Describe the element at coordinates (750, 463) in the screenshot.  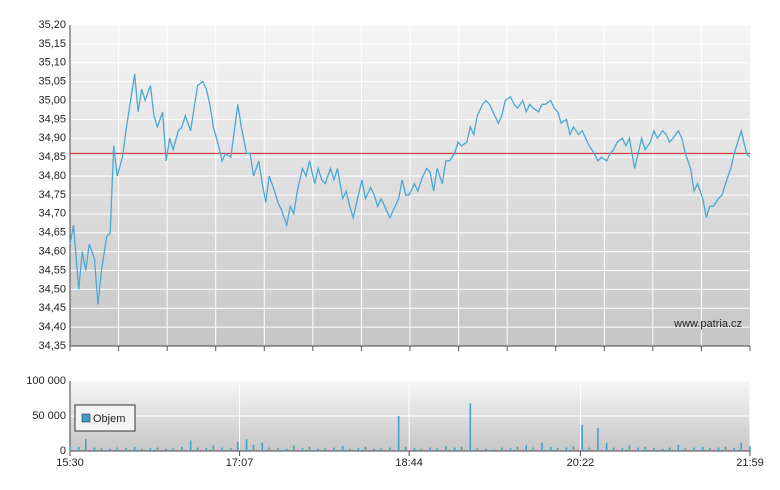
I see `x-tick-label: 21:59` at that location.